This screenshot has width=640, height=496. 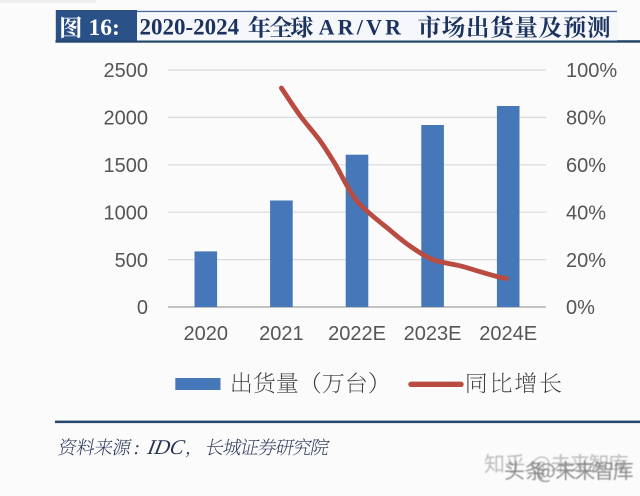 I want to click on svg-text: 20%, so click(x=586, y=261).